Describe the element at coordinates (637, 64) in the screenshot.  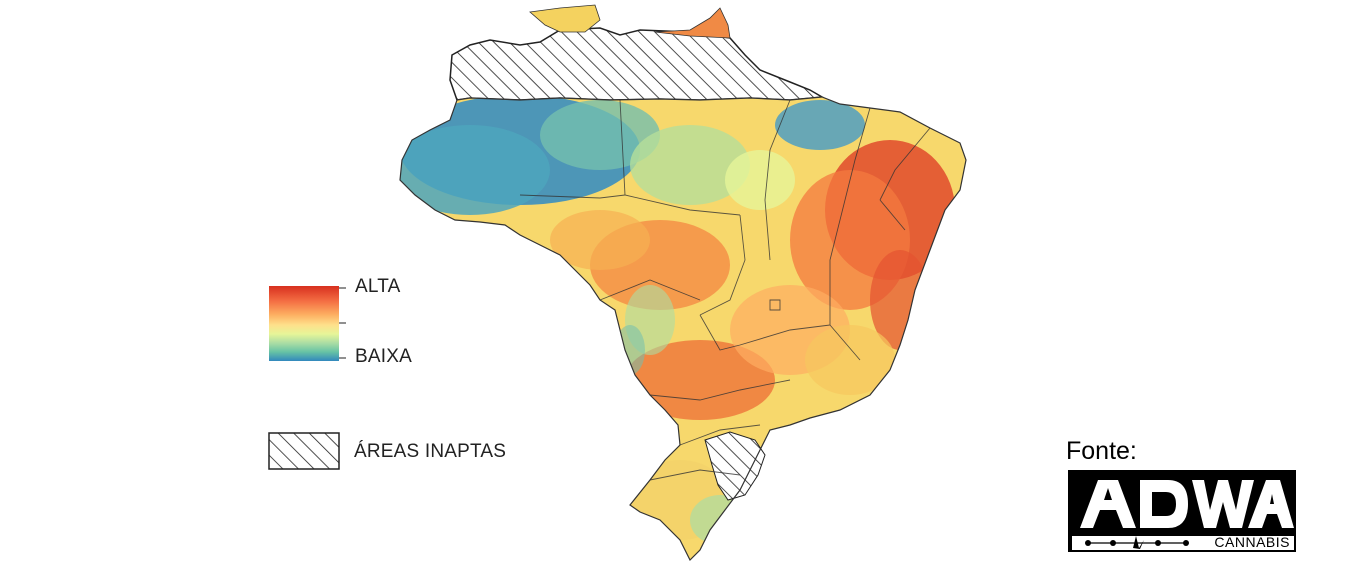
I see `unsuitable-area-north` at that location.